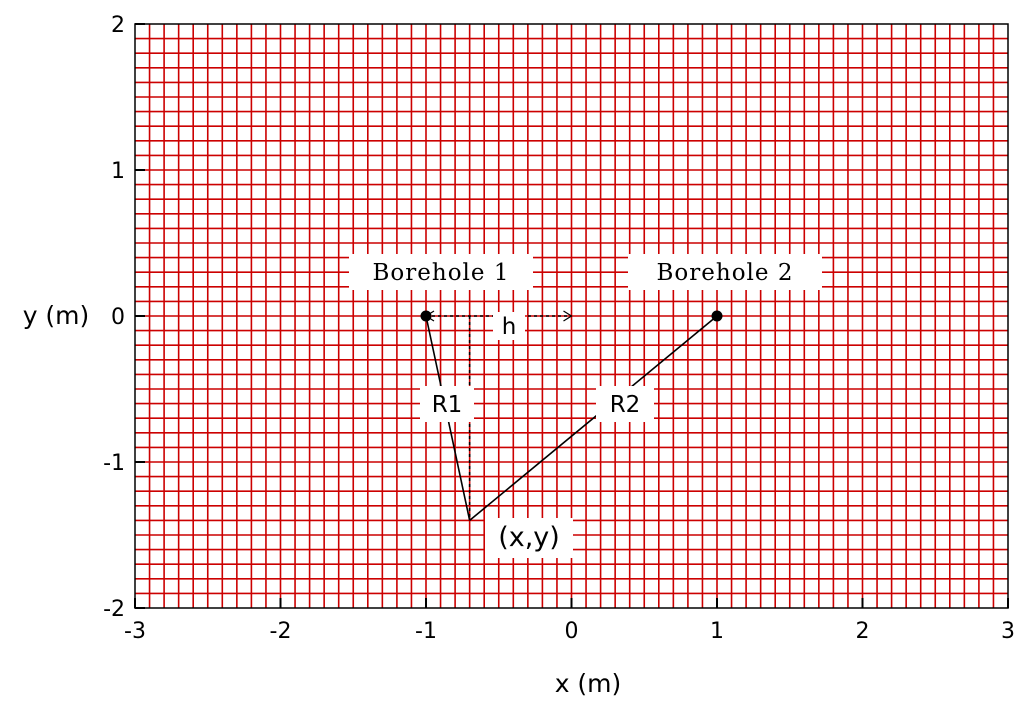 This screenshot has width=1024, height=708. What do you see at coordinates (593, 418) in the screenshot?
I see `r2-line` at bounding box center [593, 418].